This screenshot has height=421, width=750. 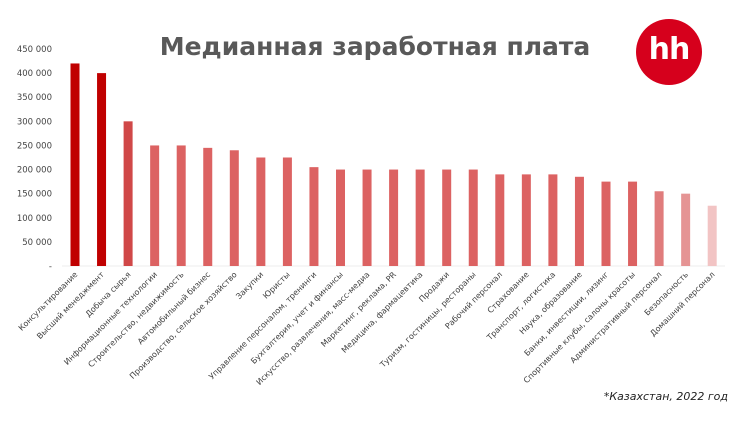 What do you see at coordinates (34, 122) in the screenshot?
I see `y-tick-label: 300 000` at bounding box center [34, 122].